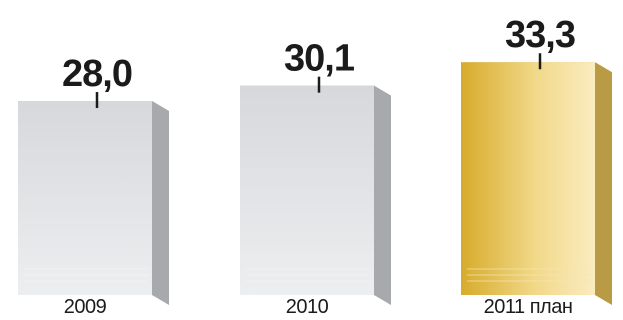 This screenshot has width=623, height=320. What do you see at coordinates (528, 307) in the screenshot?
I see `category-label: 2011 план` at bounding box center [528, 307].